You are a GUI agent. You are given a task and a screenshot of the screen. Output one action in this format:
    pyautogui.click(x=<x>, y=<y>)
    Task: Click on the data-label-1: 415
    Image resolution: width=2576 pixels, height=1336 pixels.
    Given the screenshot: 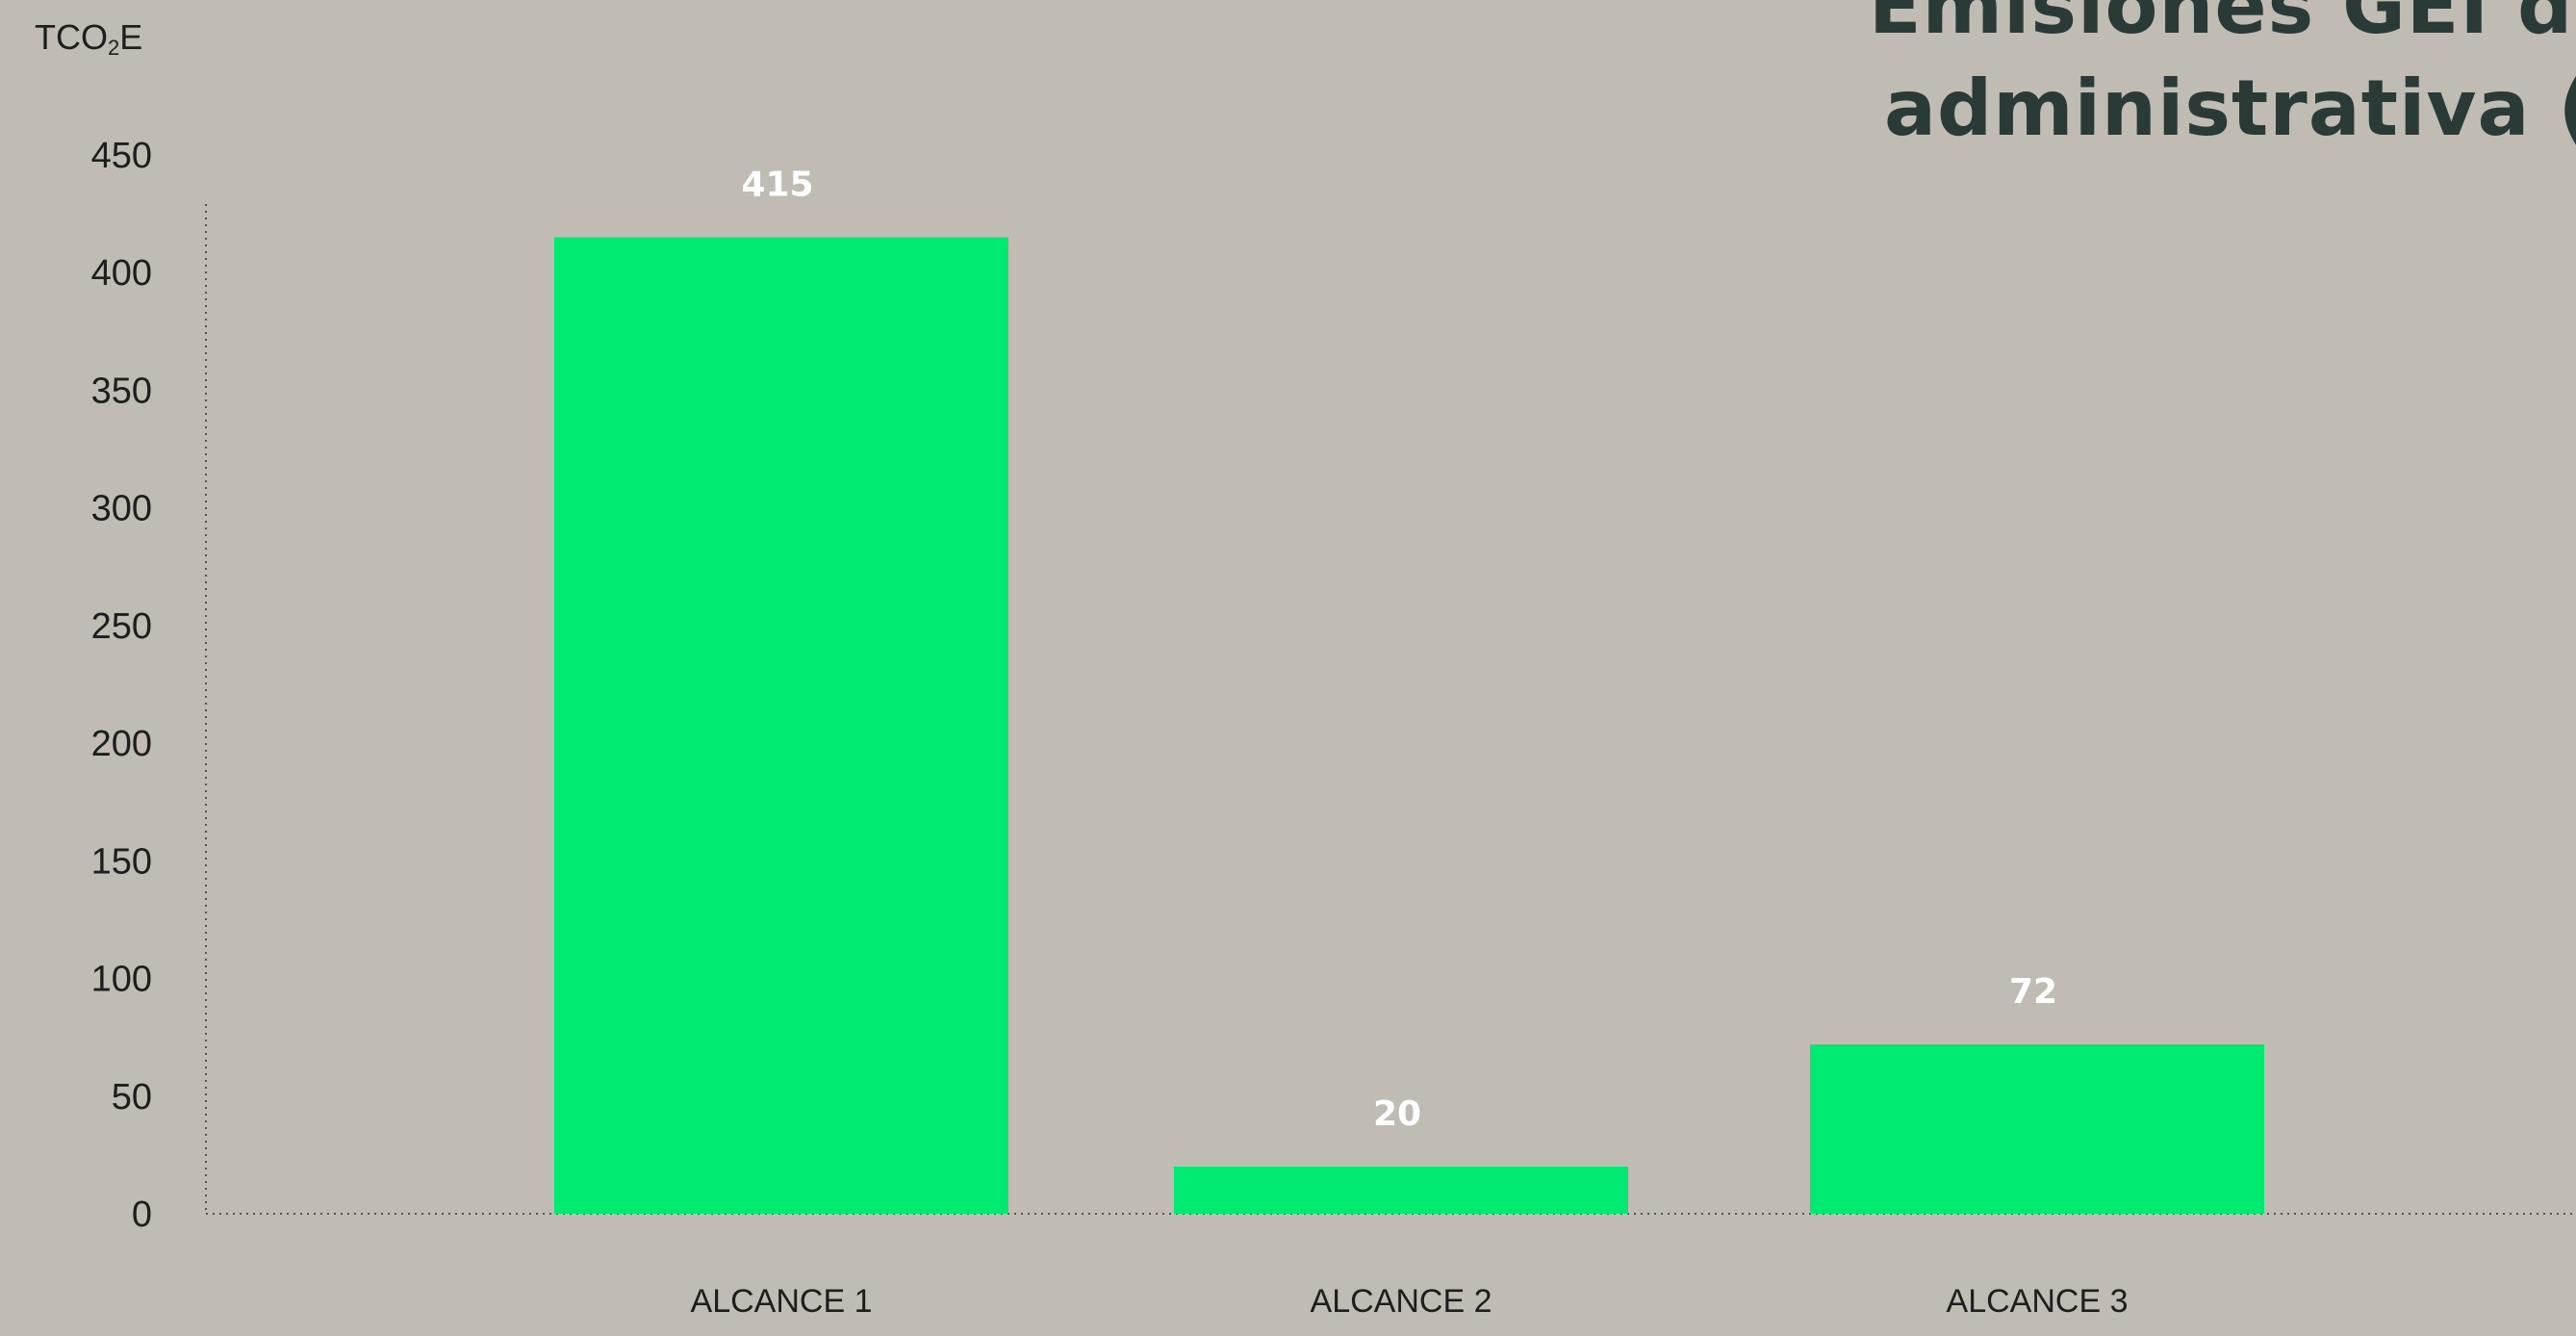 What is the action you would take?
    pyautogui.click(x=777, y=185)
    